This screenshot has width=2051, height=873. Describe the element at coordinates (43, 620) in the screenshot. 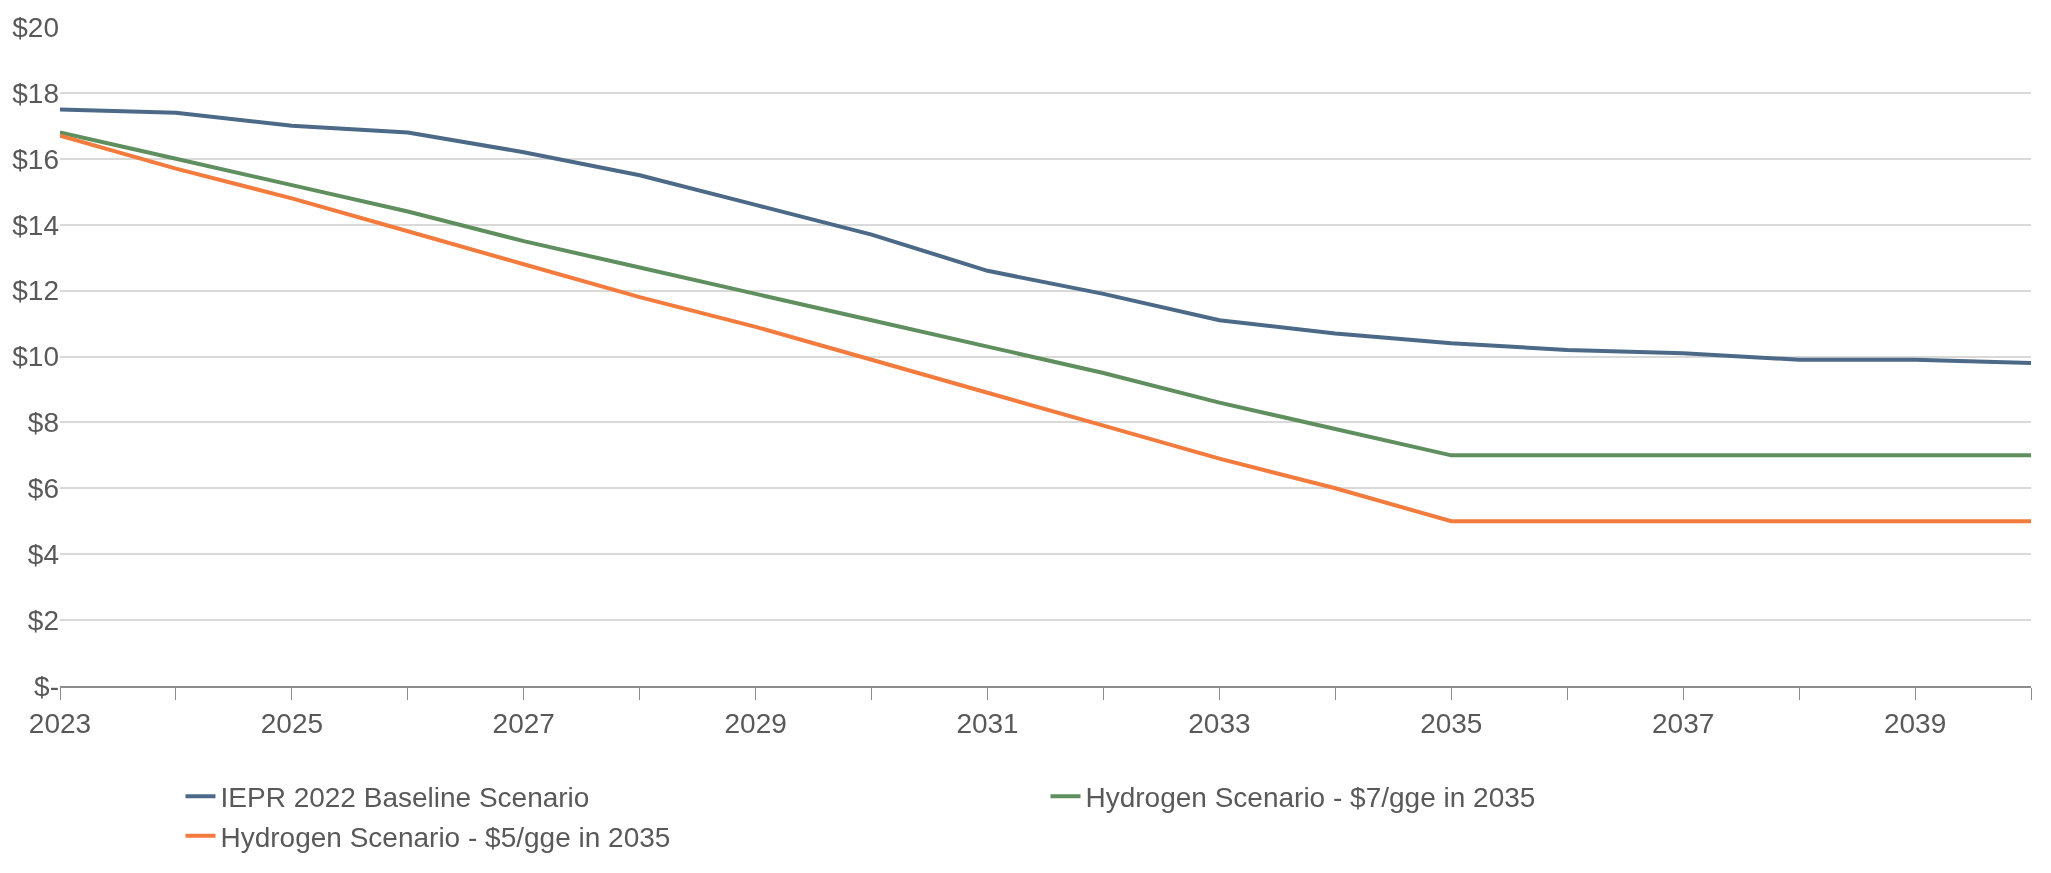

I see `y-tick-label: $2` at that location.